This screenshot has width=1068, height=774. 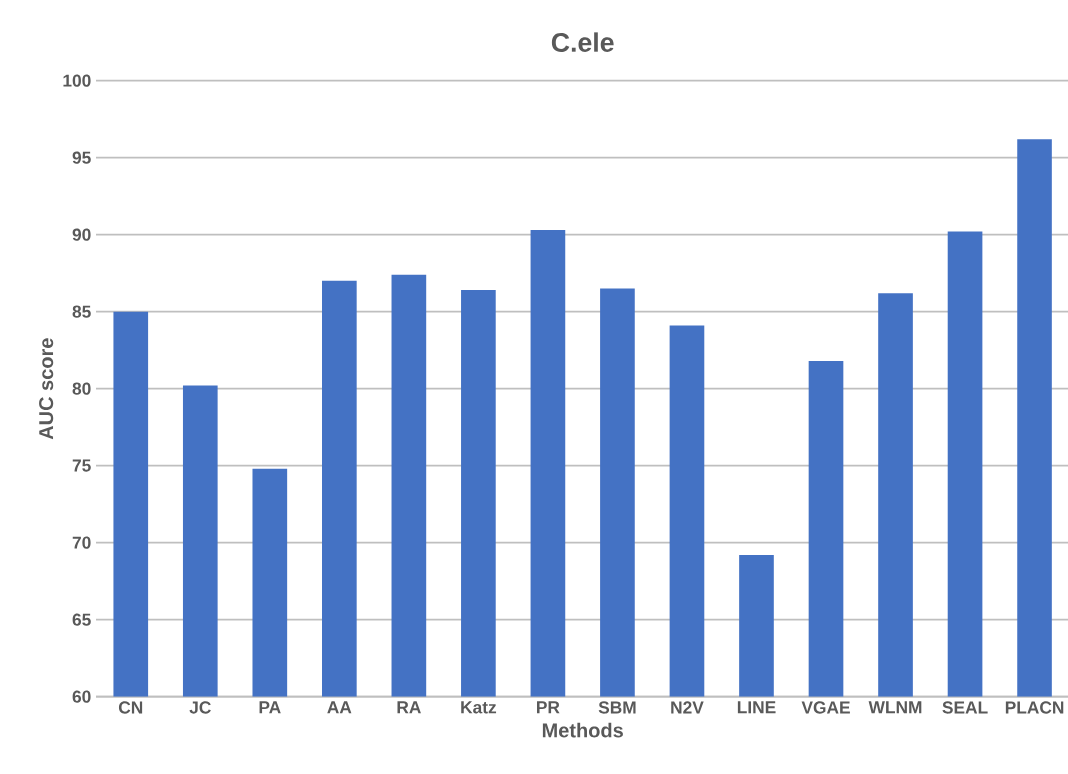 I want to click on y-tick-label: 80, so click(x=81, y=388).